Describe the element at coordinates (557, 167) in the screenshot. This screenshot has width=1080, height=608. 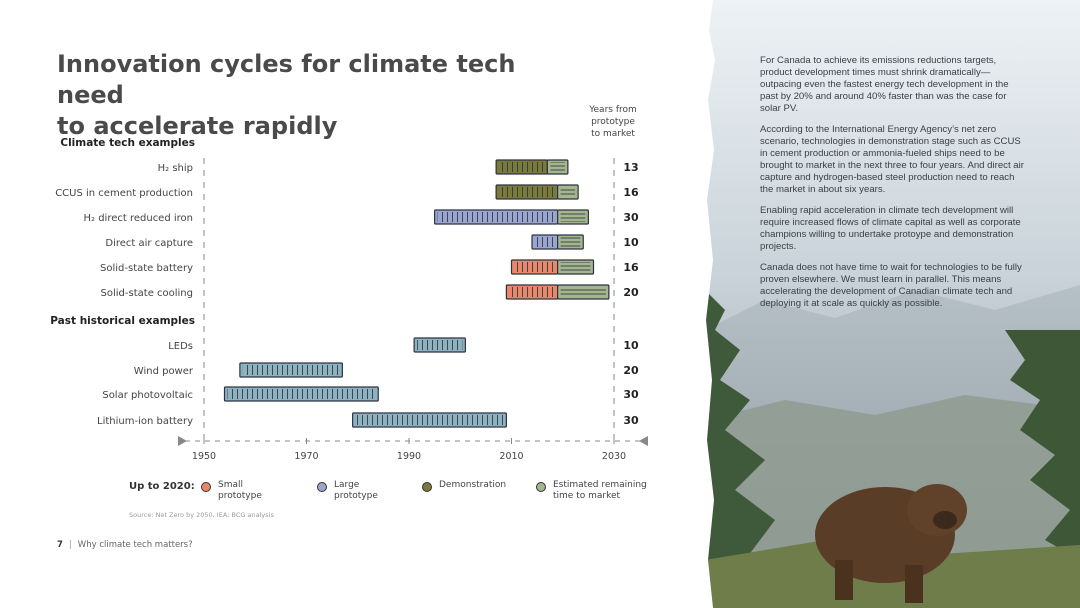
I see `bar-texture-h-ship-remaining` at that location.